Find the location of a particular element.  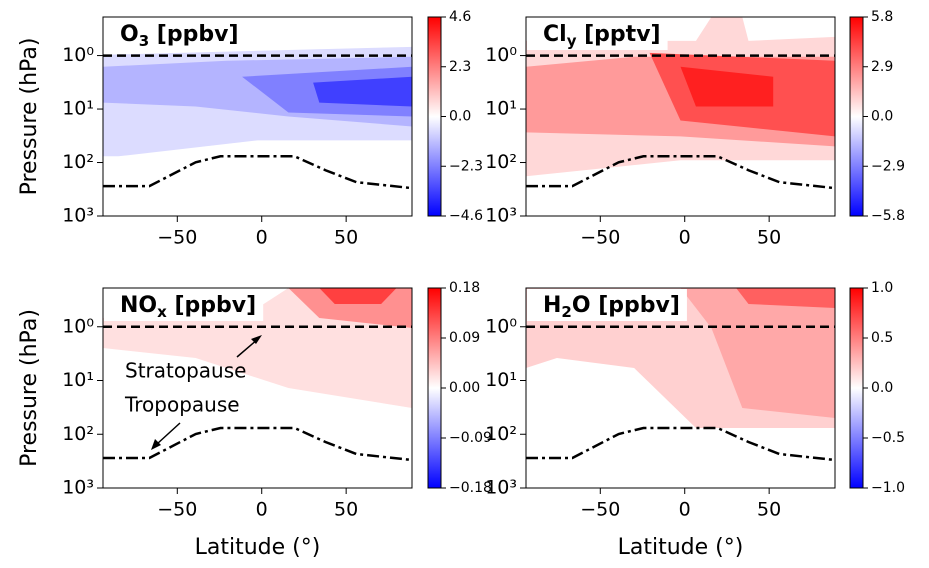

colorbar-label: −4.6 is located at coordinates (466, 216).